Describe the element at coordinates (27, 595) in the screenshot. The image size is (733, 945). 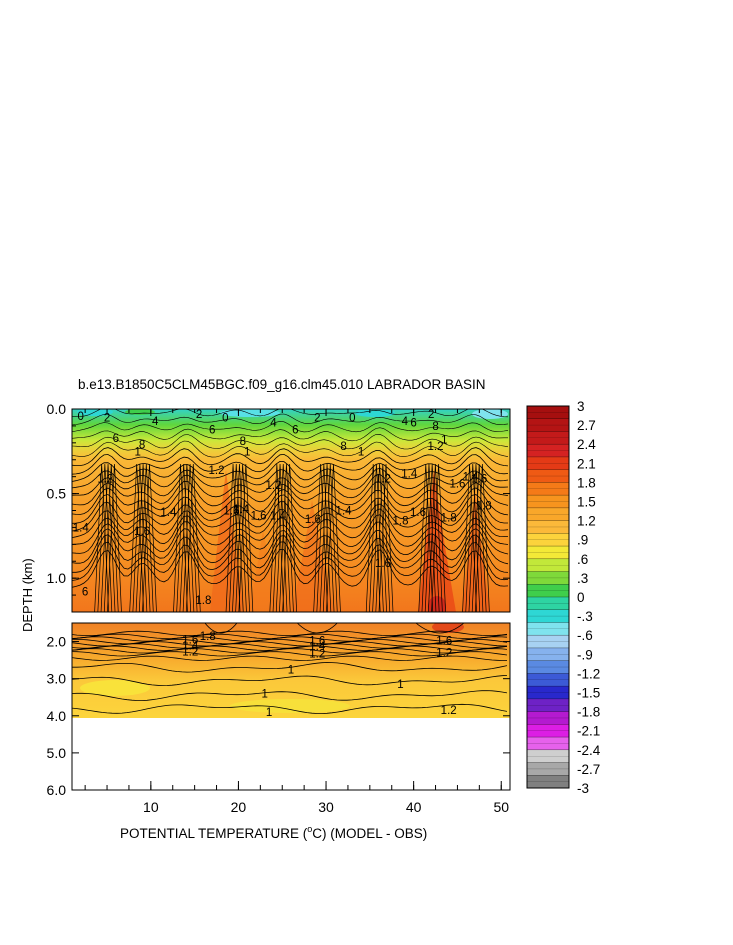
I see `y-axis-label: DEPTH (km)` at that location.